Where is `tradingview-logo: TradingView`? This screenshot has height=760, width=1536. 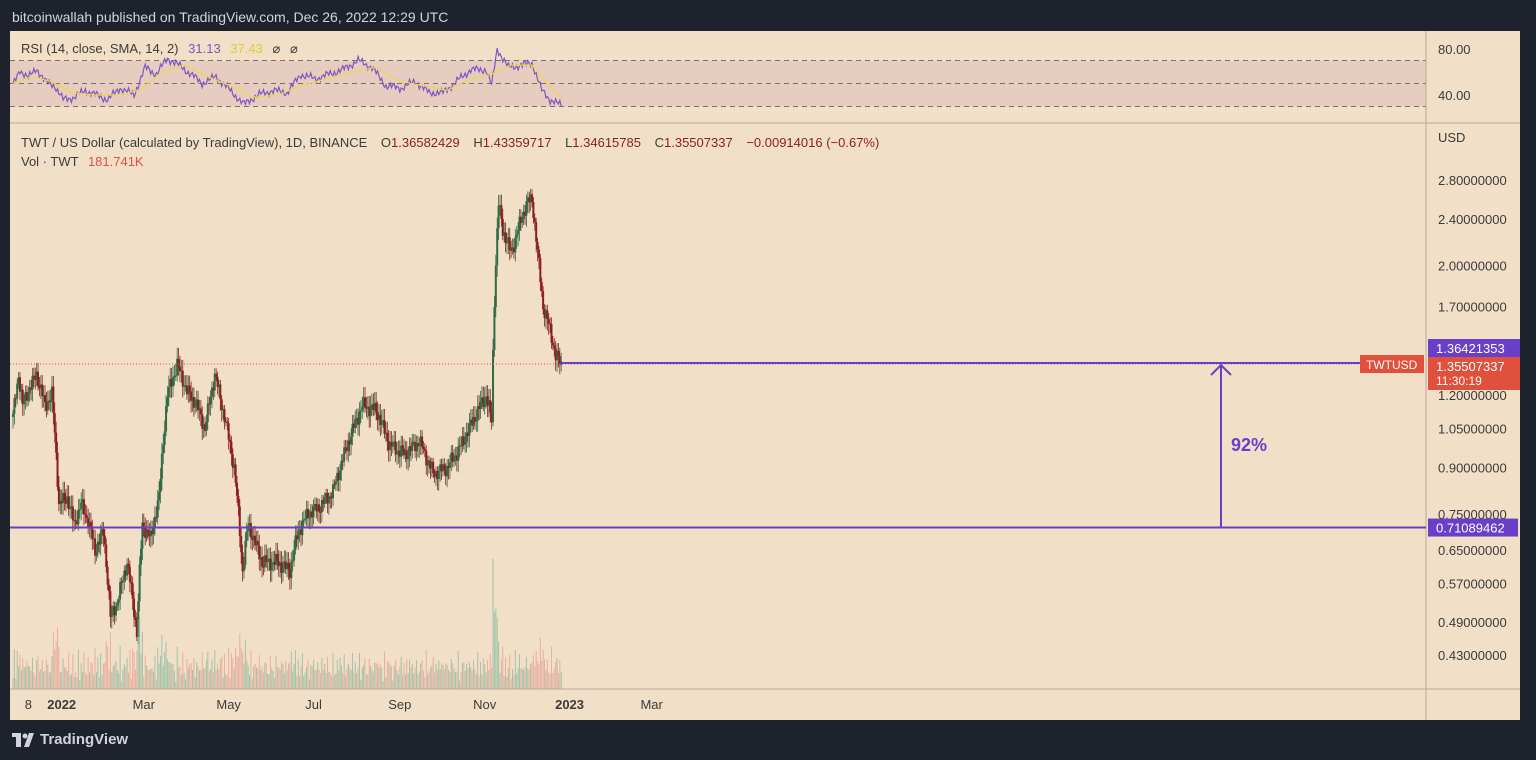
tradingview-logo: TradingView is located at coordinates (70, 739).